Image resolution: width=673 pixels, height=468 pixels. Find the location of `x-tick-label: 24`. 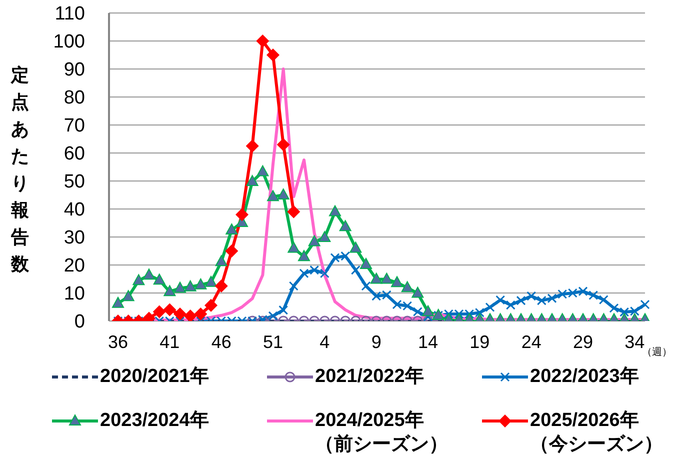

x-tick-label: 24 is located at coordinates (531, 342).